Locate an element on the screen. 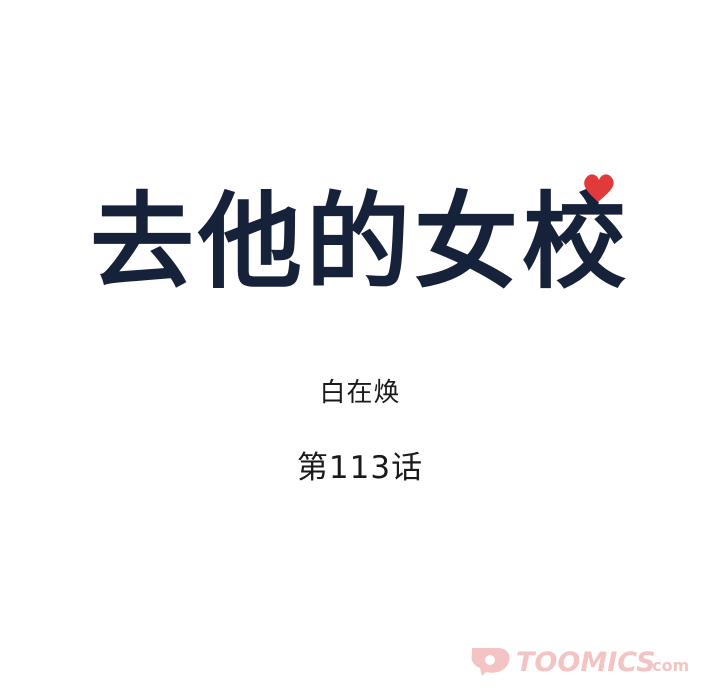 The image size is (720, 700). toomics-logo-icon is located at coordinates (490, 662).